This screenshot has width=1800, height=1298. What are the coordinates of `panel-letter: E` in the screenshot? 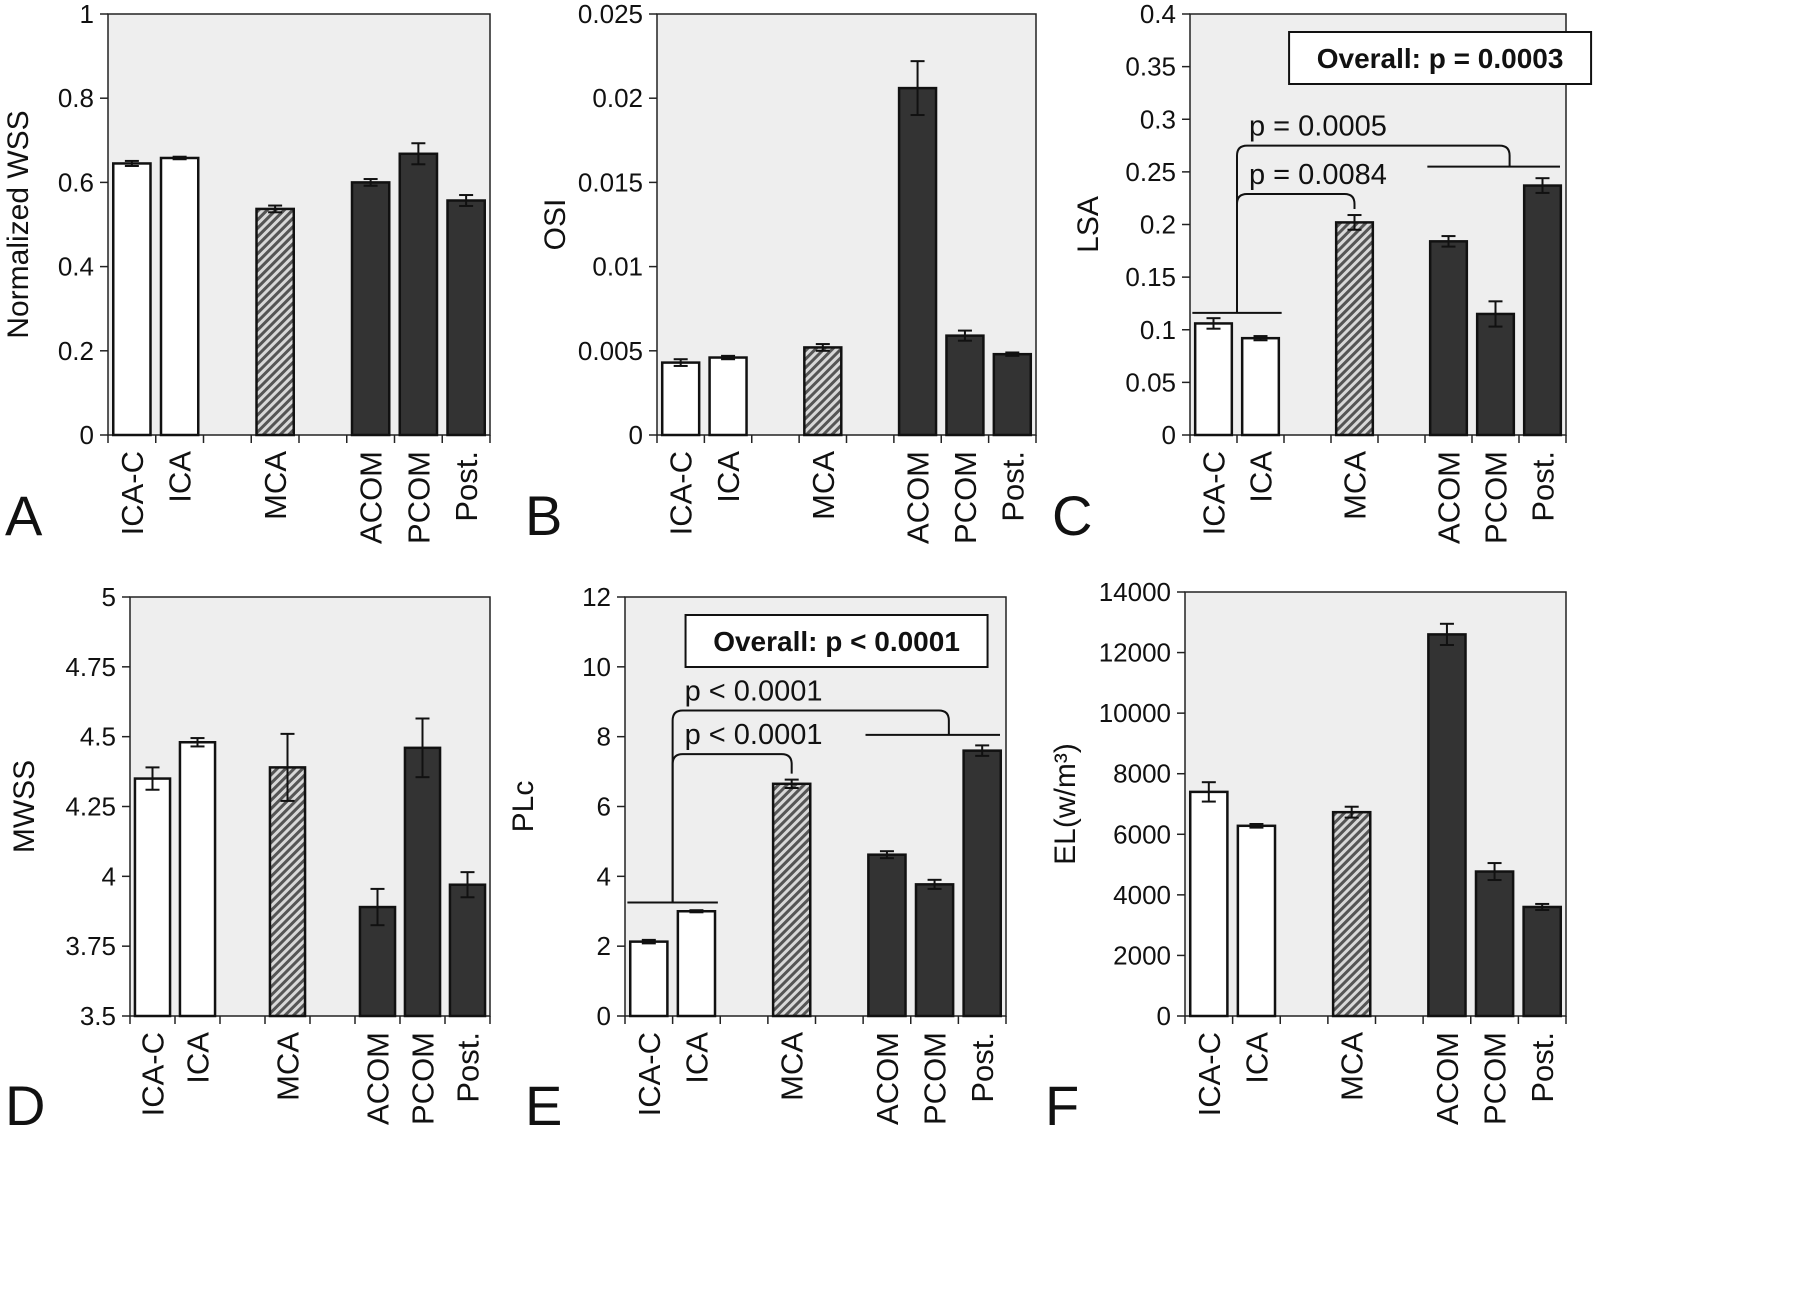 It's located at (543, 1105).